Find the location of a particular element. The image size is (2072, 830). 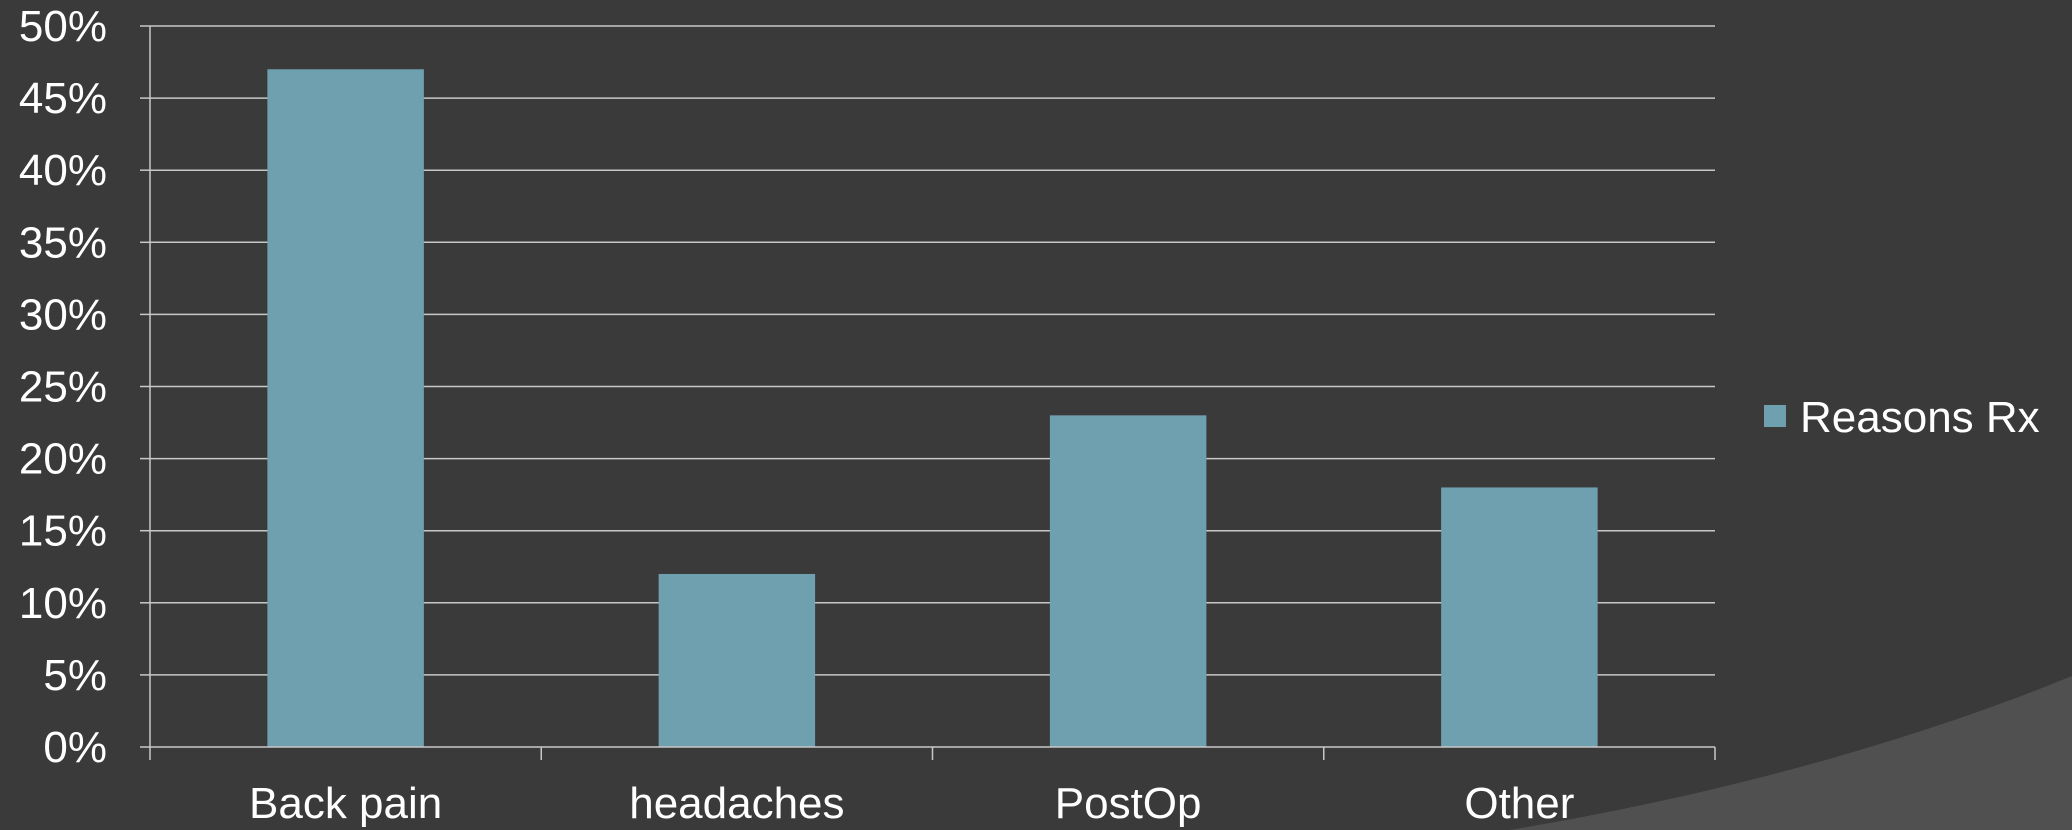

x-tick-label-postop: PostOp is located at coordinates (1128, 803).